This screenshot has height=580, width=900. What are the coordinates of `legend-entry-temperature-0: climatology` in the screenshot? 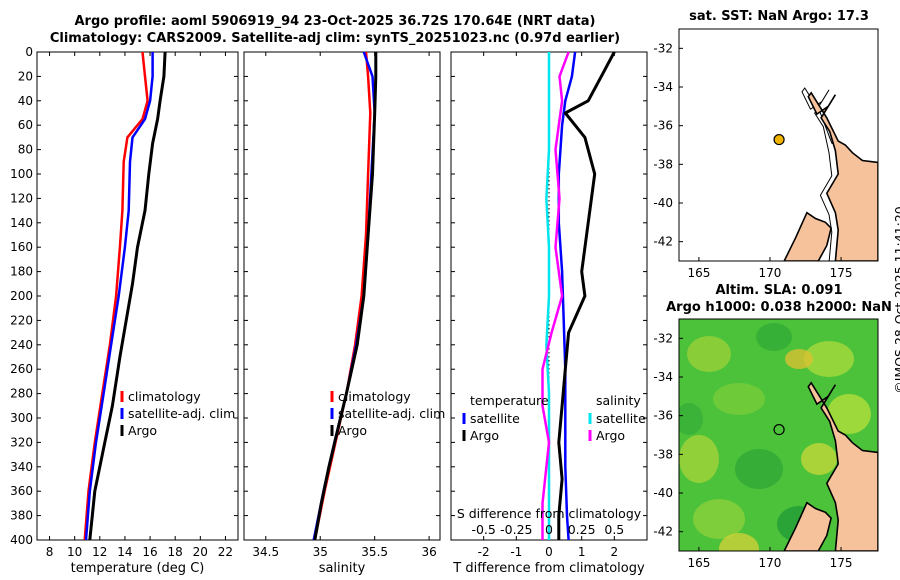 It's located at (164, 396).